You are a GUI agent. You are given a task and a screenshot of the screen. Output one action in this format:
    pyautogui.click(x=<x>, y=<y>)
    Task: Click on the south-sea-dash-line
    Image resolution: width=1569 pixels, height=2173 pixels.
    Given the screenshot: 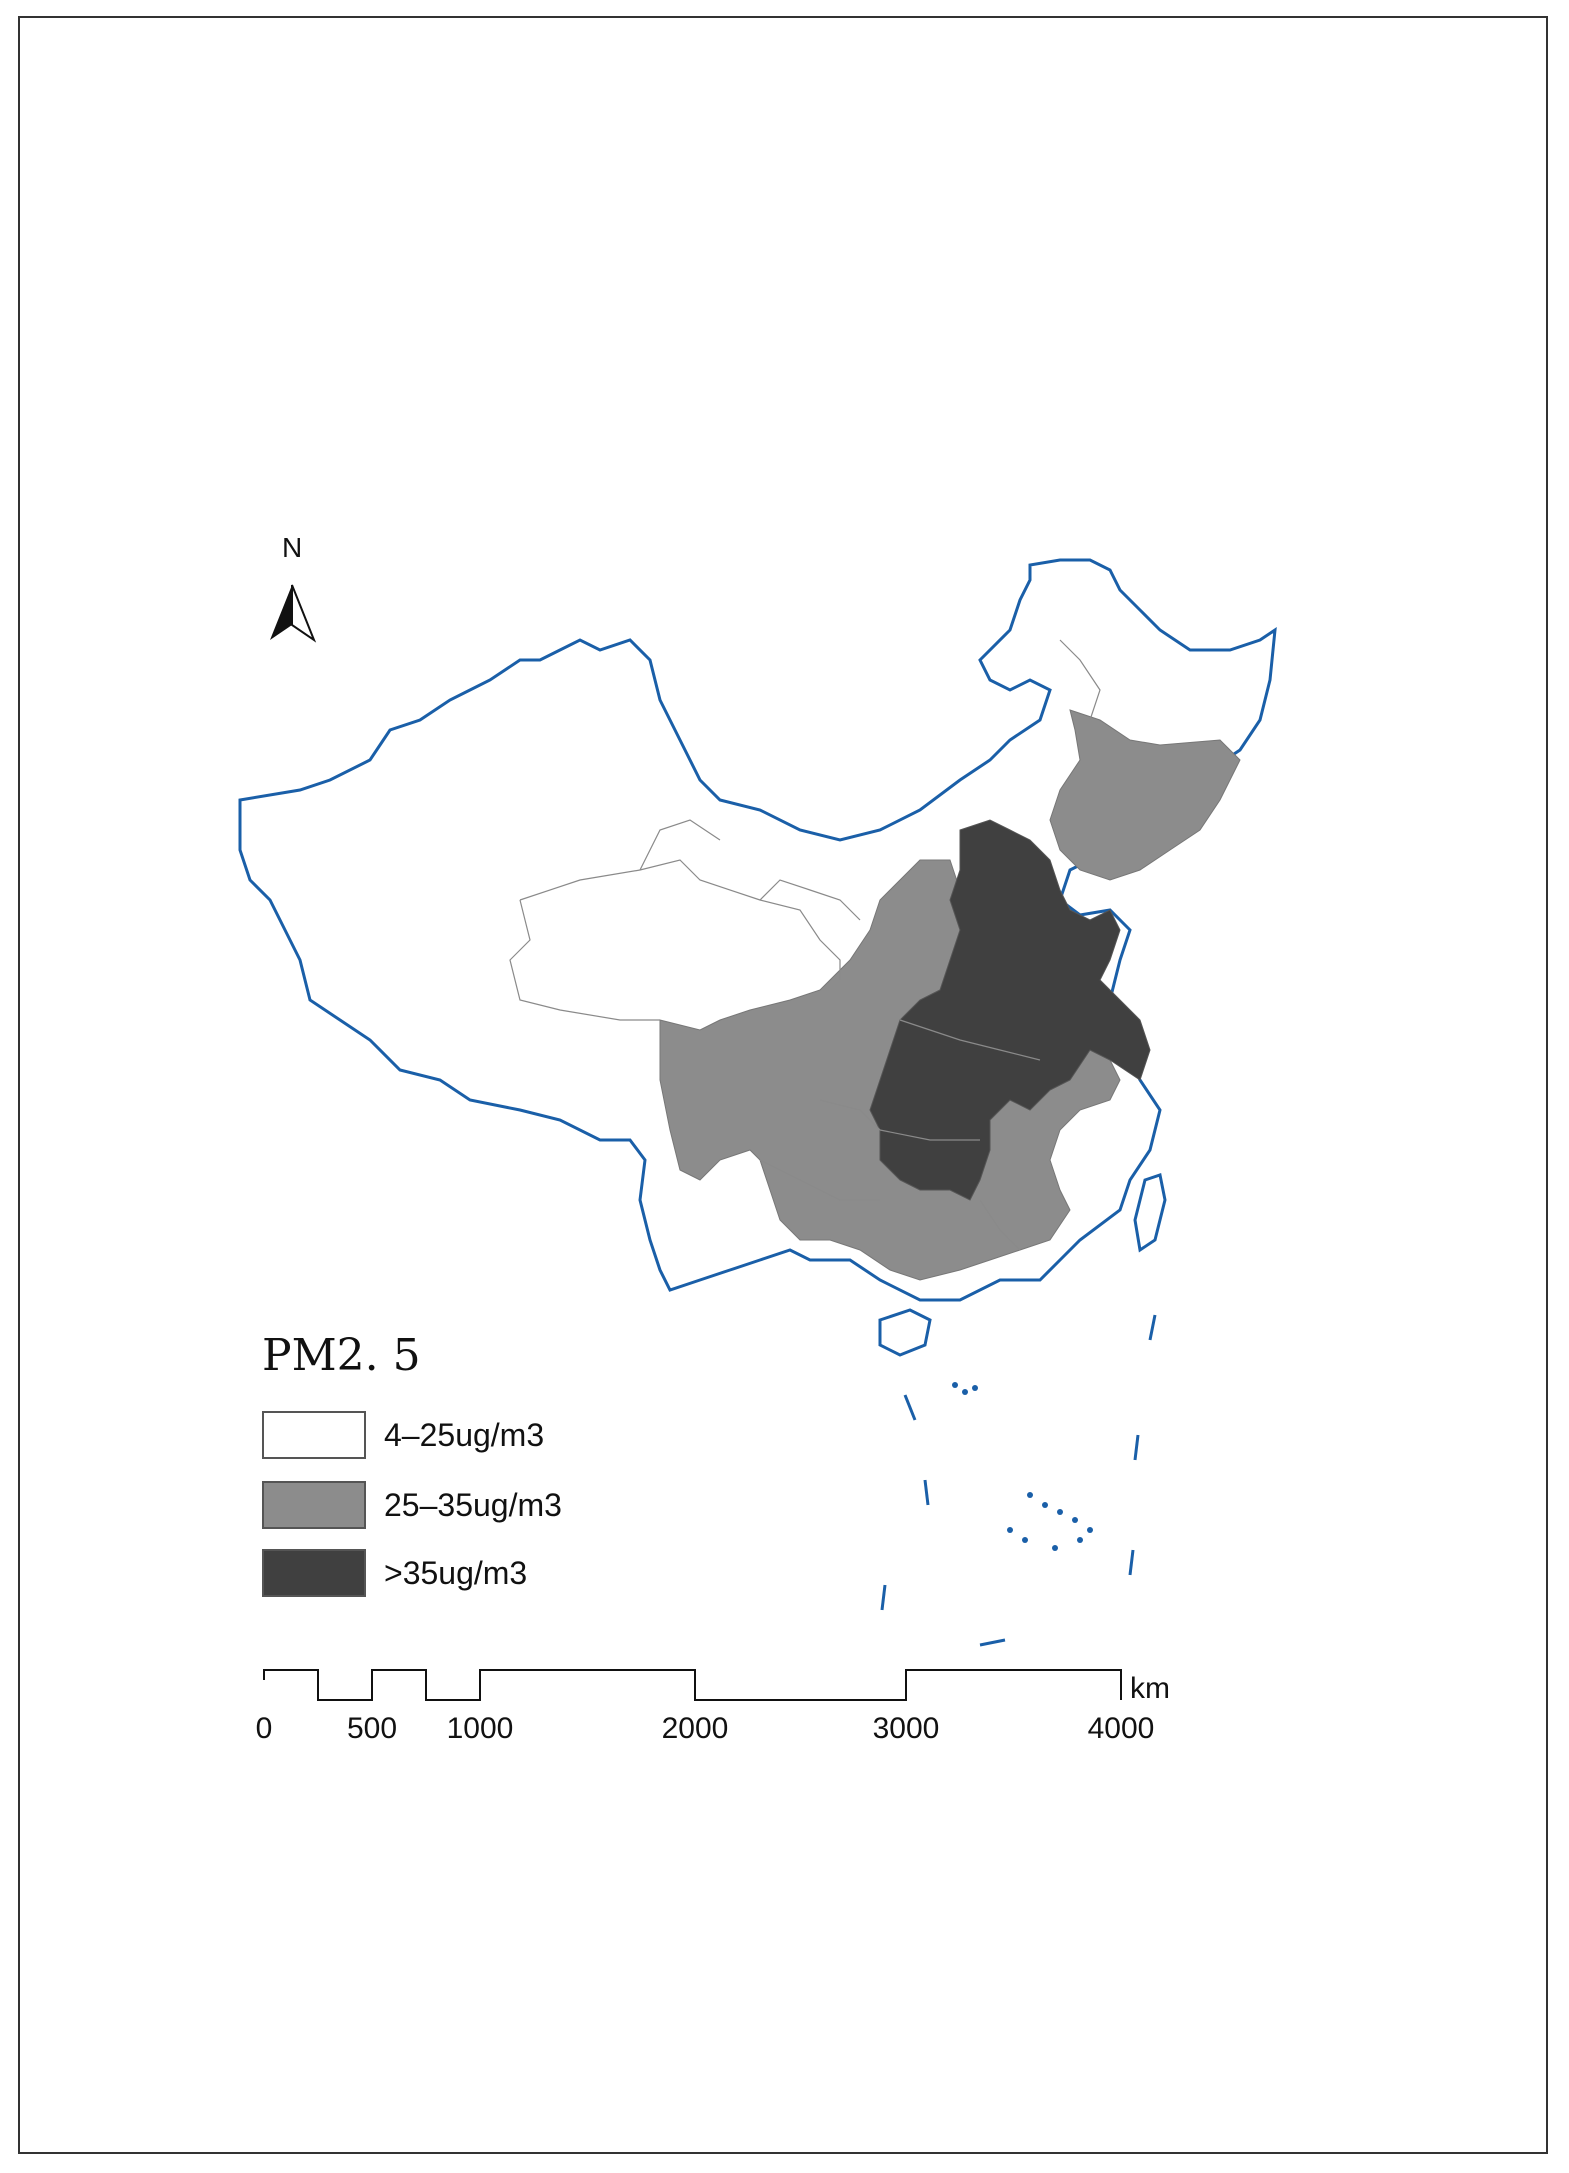 What is the action you would take?
    pyautogui.click(x=1018, y=1480)
    